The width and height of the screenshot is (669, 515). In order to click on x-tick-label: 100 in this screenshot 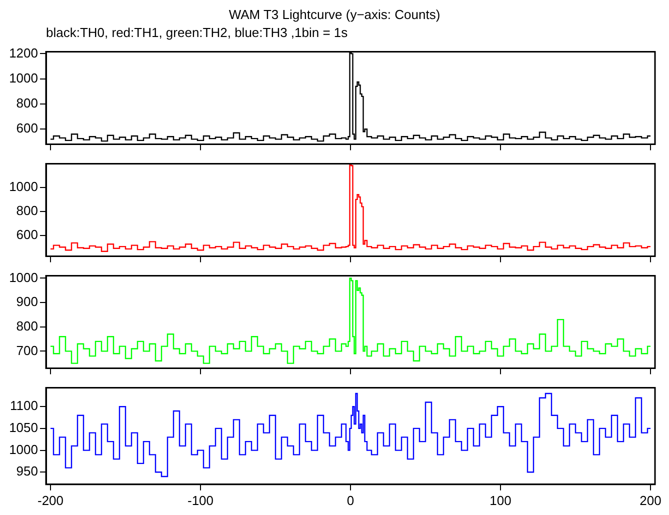, I will do `click(501, 500)`.